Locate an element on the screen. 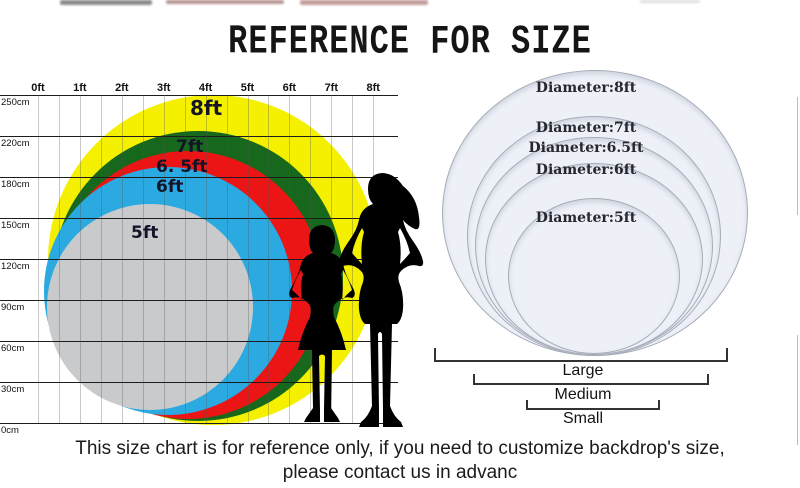  diameter-label-6-5ft: Diameter:6.5ft is located at coordinates (586, 148).